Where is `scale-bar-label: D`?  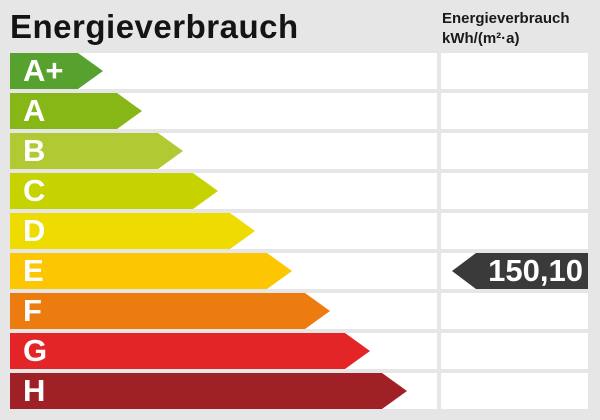 scale-bar-label: D is located at coordinates (34, 230).